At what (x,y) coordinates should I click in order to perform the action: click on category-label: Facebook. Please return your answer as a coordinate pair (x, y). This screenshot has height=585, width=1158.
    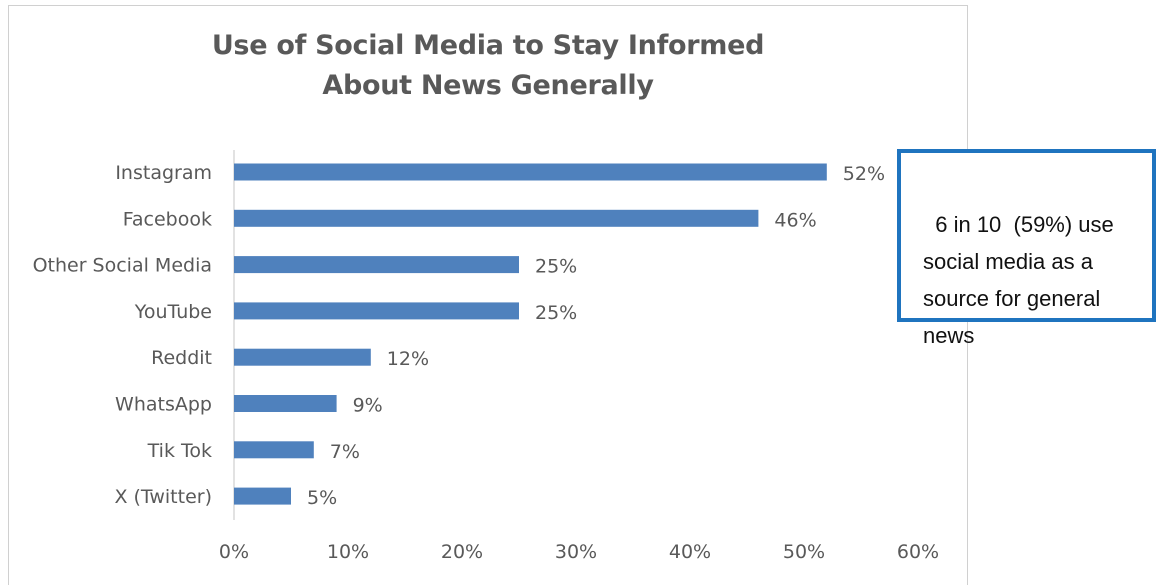
    Looking at the image, I should click on (167, 219).